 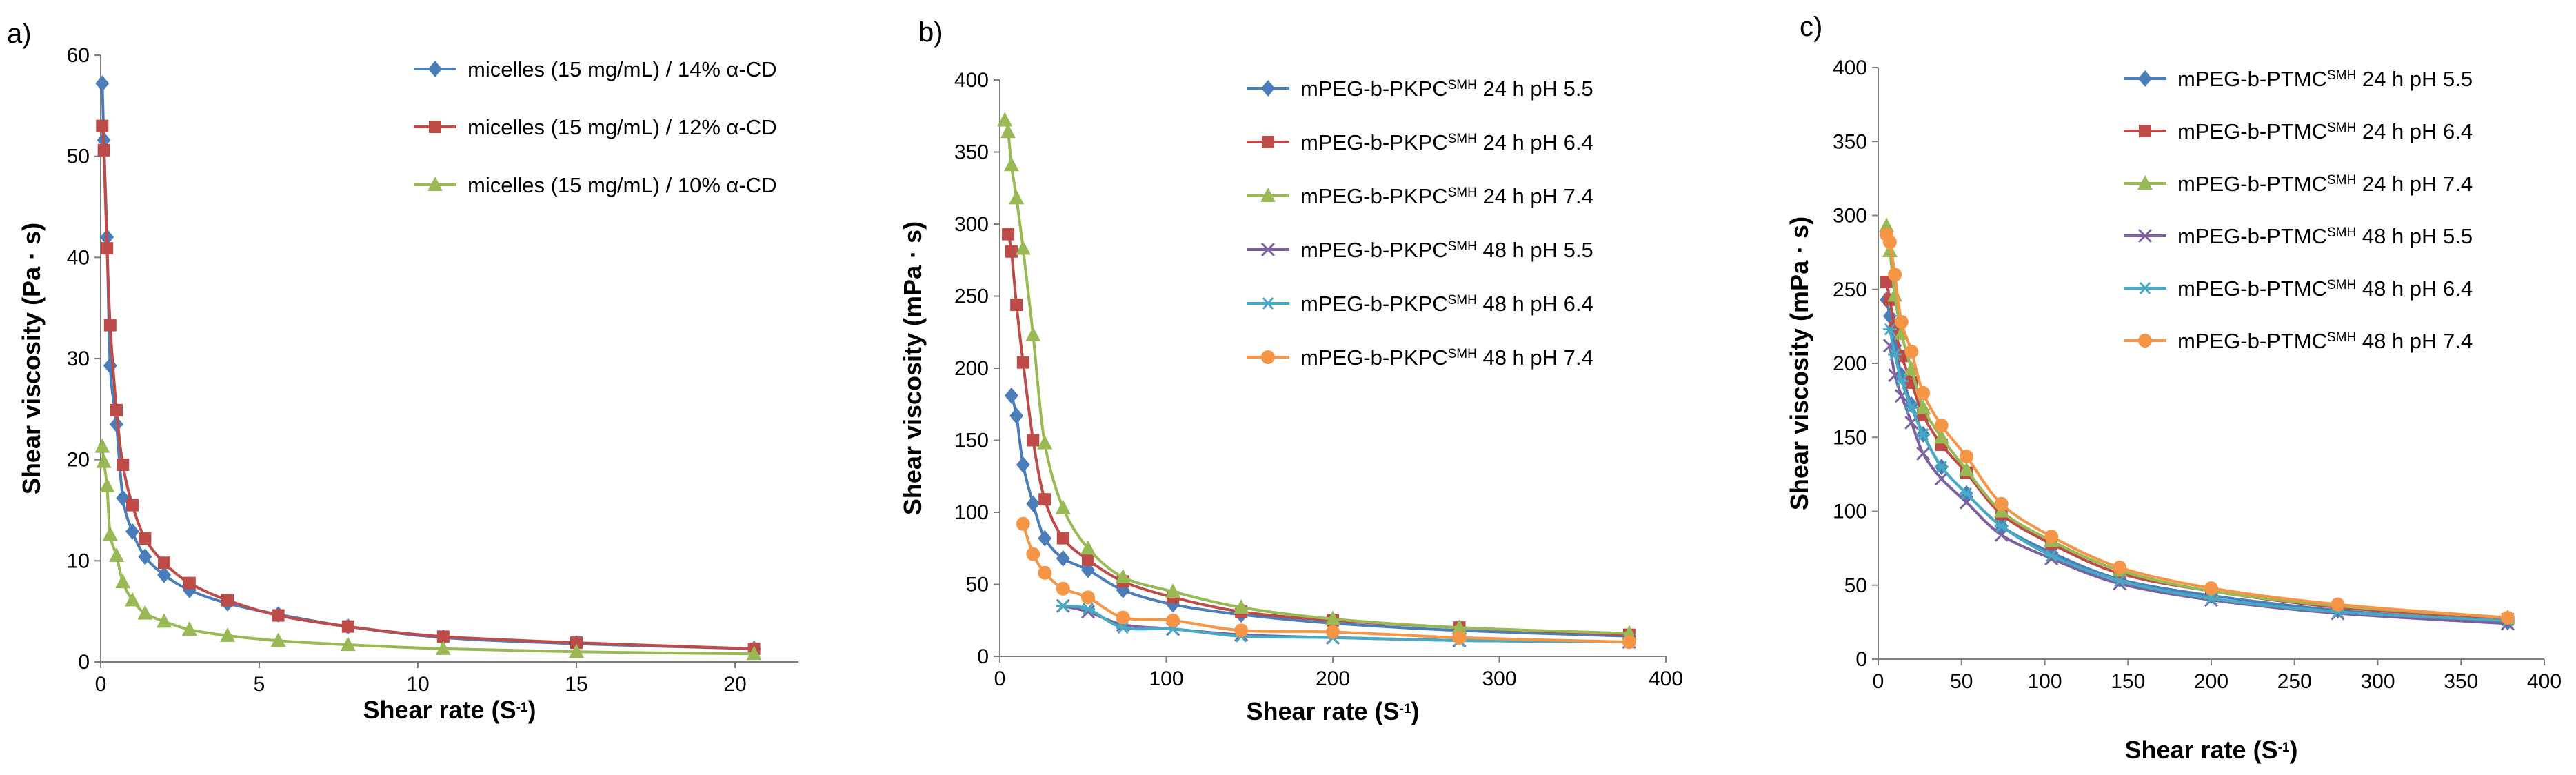 I want to click on y-tick-label: 100, so click(x=1850, y=512).